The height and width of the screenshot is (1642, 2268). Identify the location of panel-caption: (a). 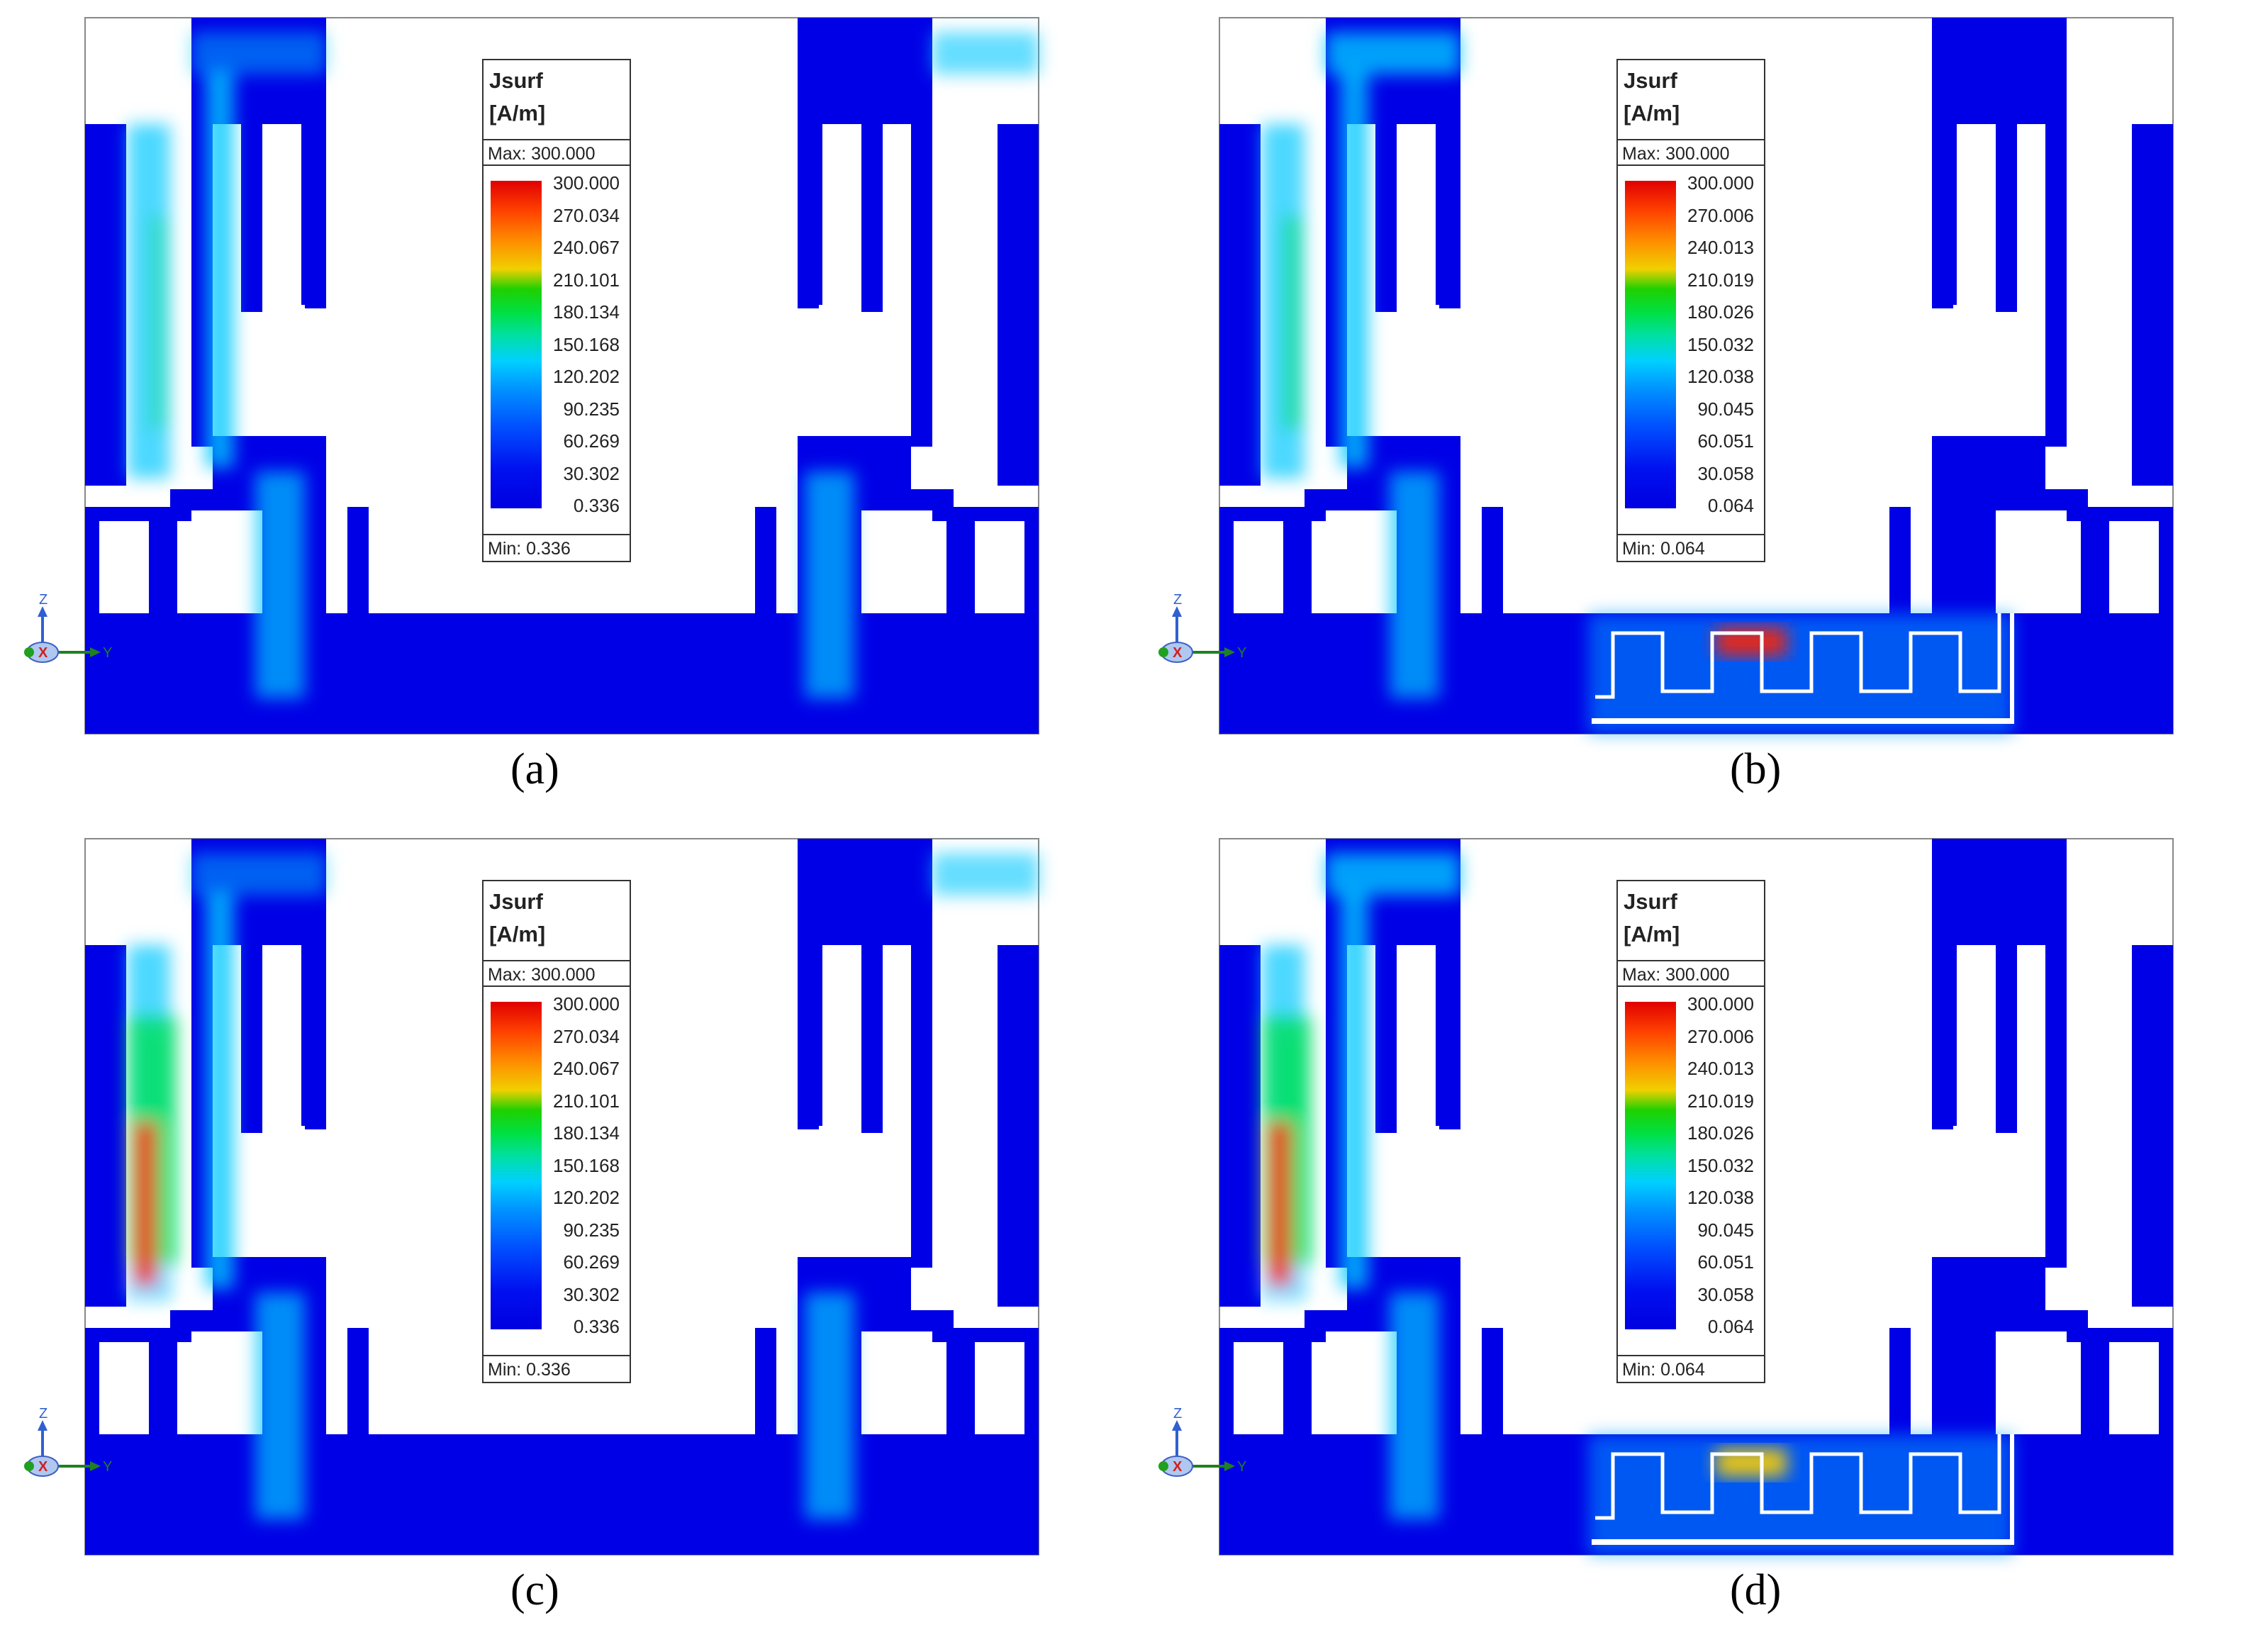
(534, 769).